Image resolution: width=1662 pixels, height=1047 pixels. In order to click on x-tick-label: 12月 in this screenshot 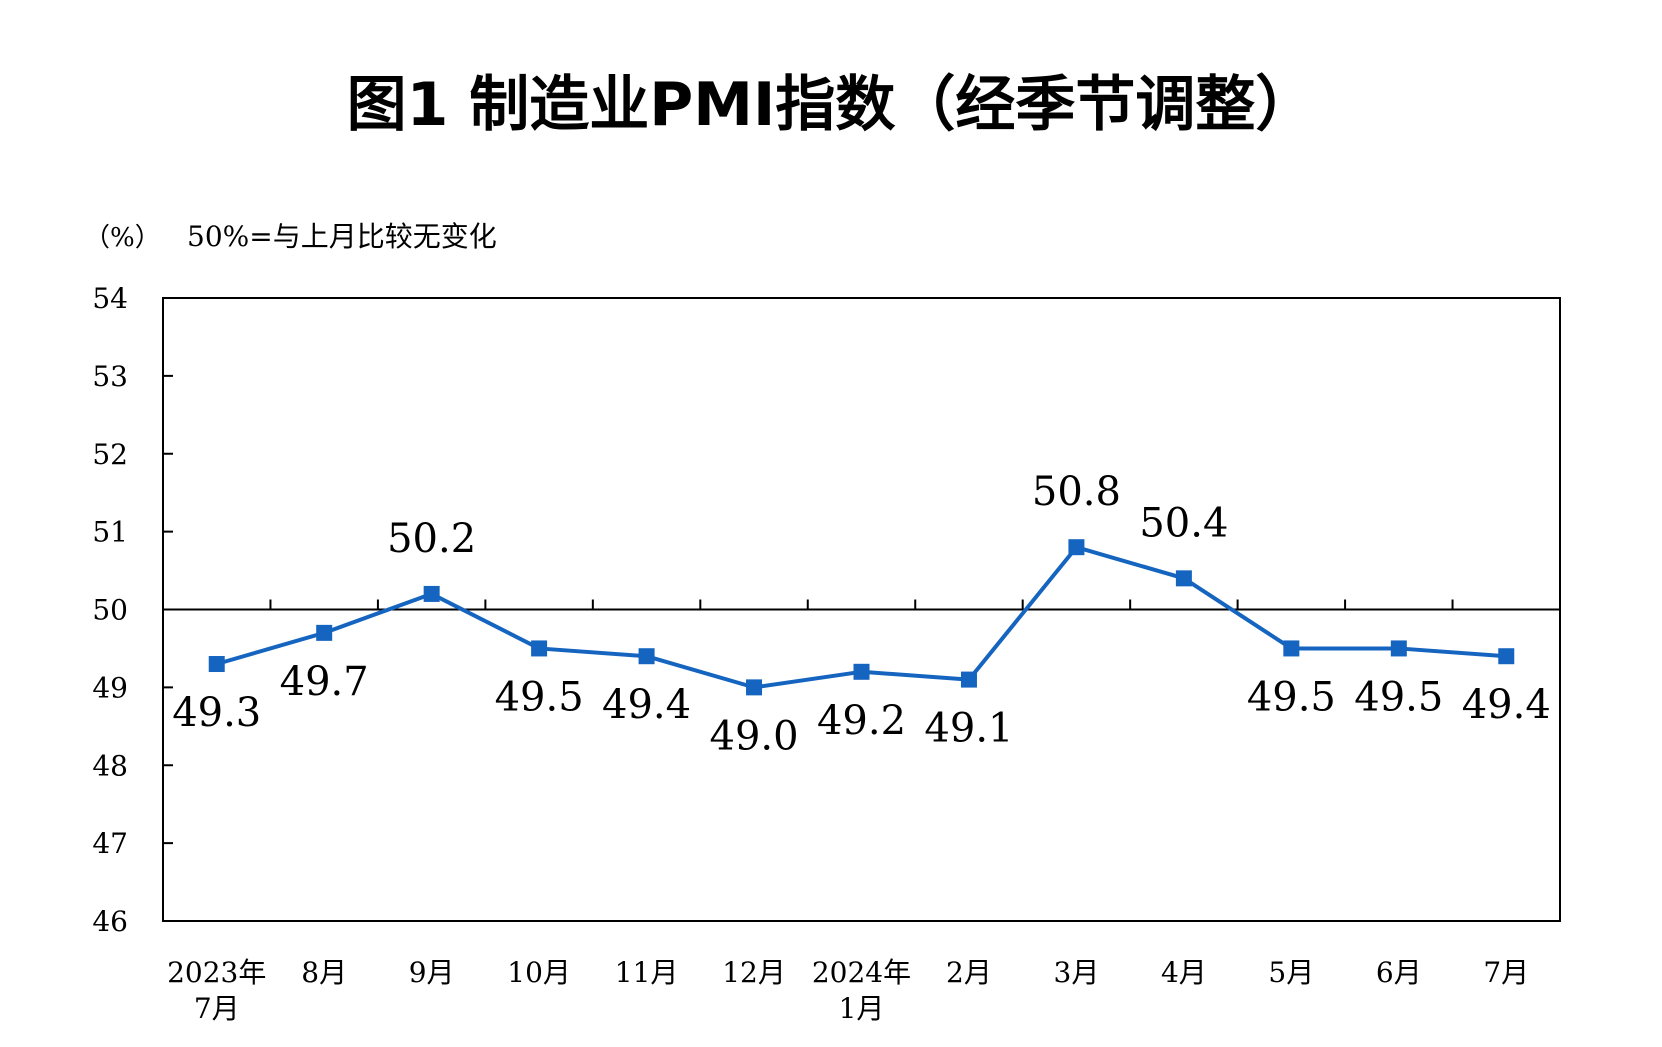, I will do `click(754, 972)`.